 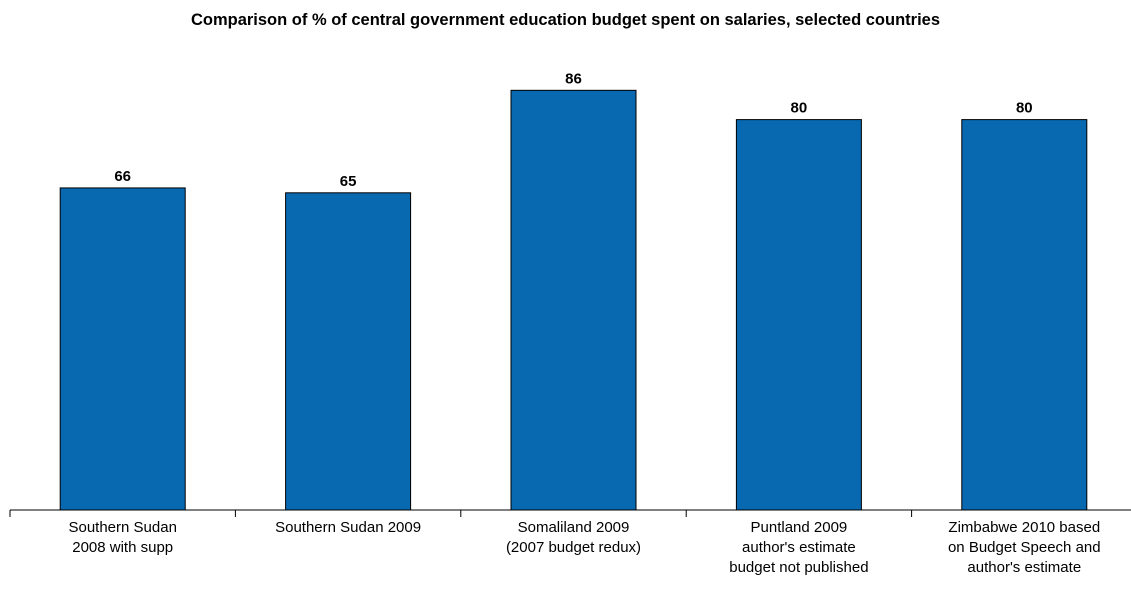 I want to click on data-label-3: 86, so click(x=573, y=78).